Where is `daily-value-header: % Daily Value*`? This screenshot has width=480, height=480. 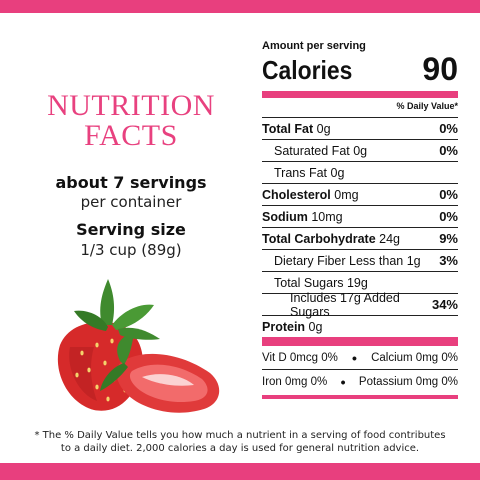 daily-value-header: % Daily Value* is located at coordinates (360, 108).